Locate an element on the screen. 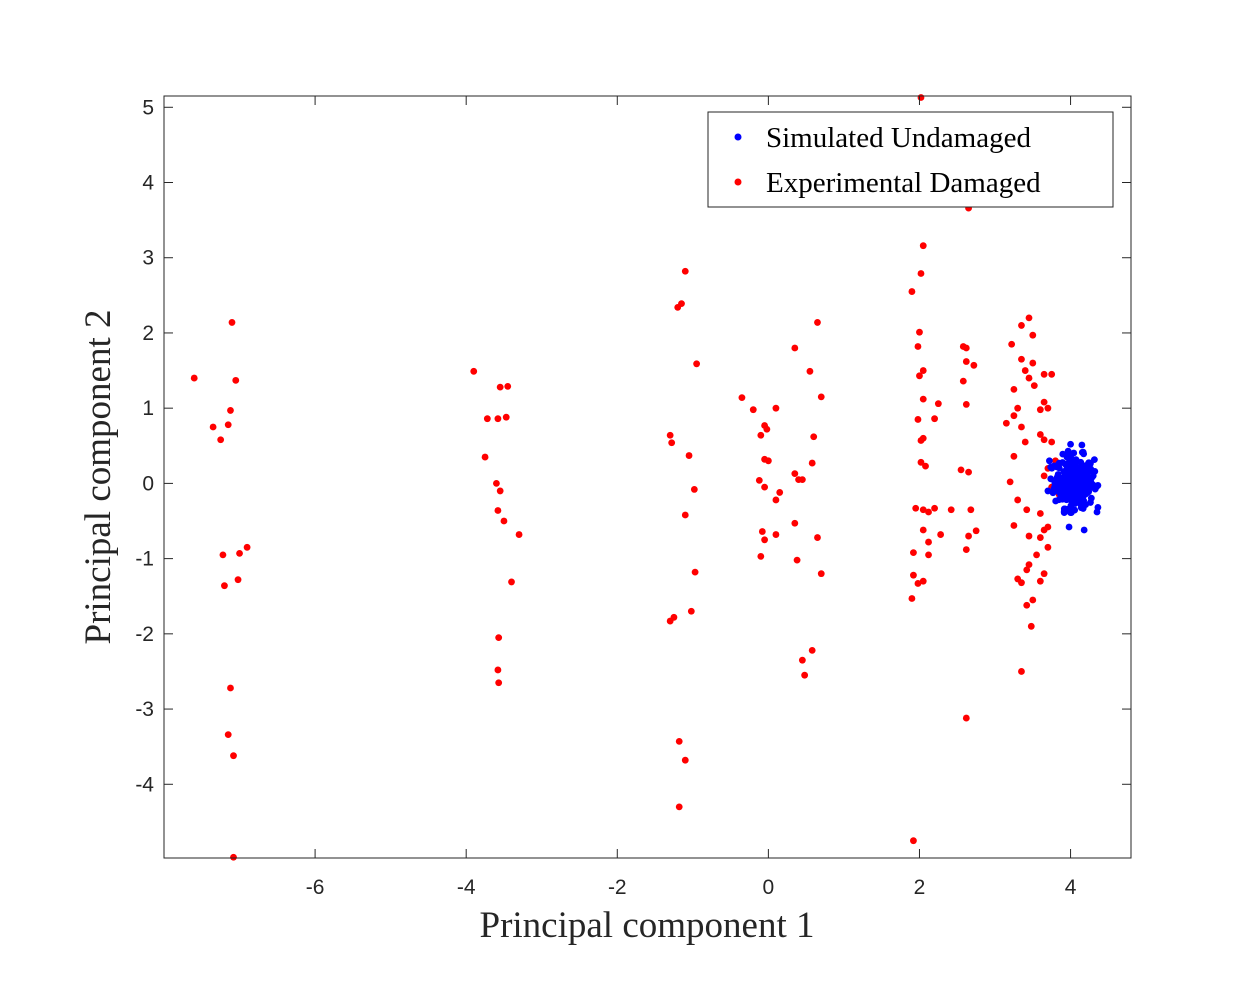  legend: Simulated Undamaged Experimental Damaged is located at coordinates (910, 159).